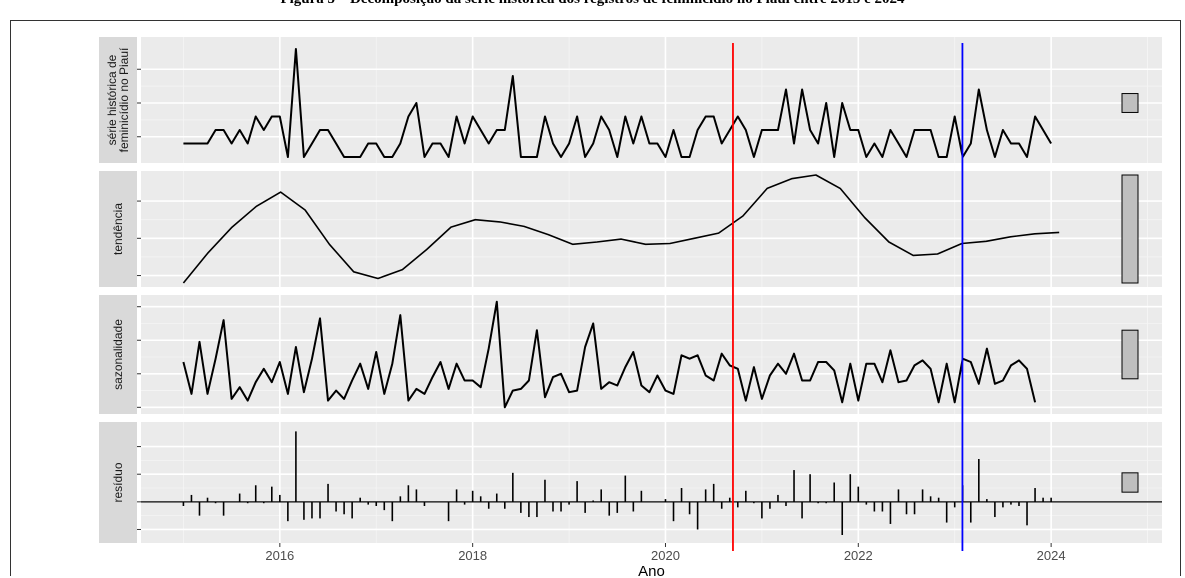 Image resolution: width=1185 pixels, height=578 pixels. I want to click on series-line, so click(617, 103).